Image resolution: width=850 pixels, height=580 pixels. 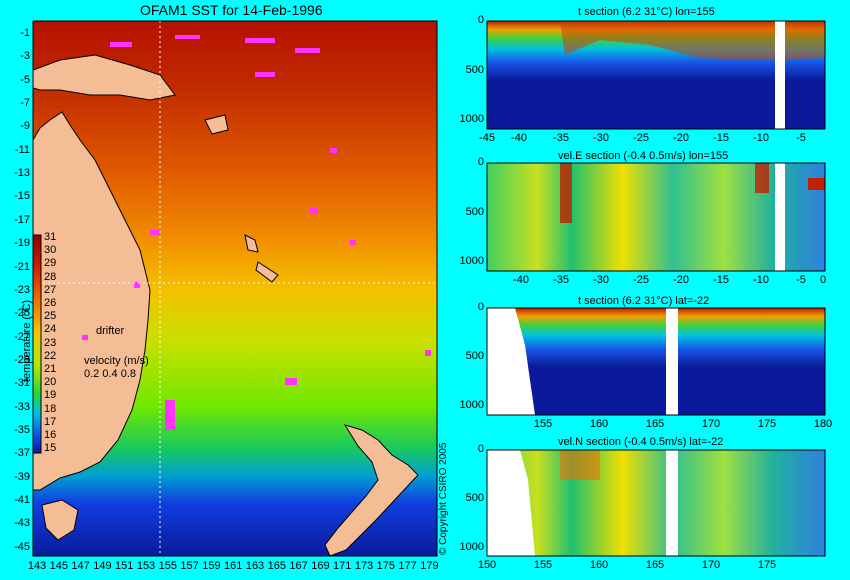 What do you see at coordinates (22, 173) in the screenshot?
I see `map-y-tick: -13` at bounding box center [22, 173].